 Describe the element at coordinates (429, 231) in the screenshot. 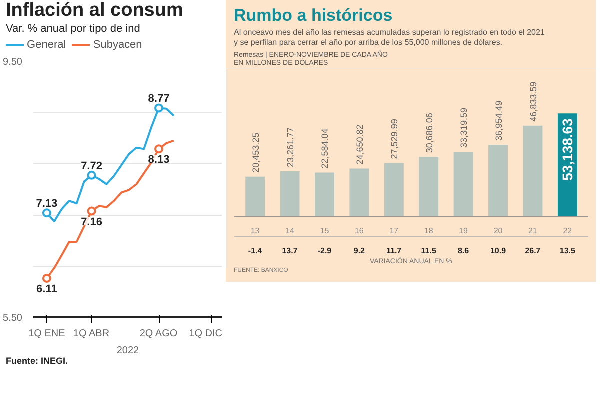

I see `x-tick-label: 18` at that location.